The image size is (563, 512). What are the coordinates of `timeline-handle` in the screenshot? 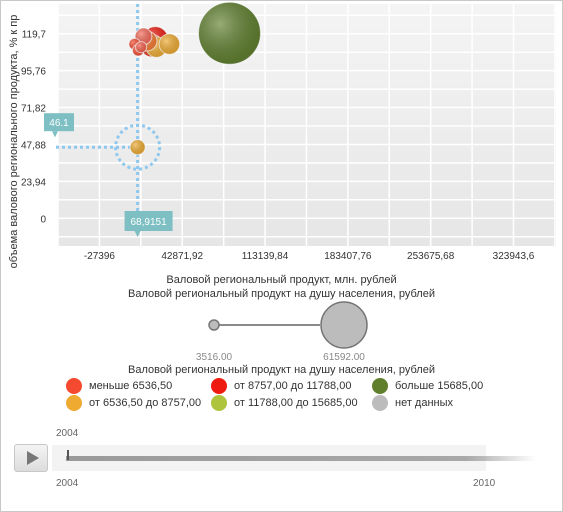 It's located at (68, 455).